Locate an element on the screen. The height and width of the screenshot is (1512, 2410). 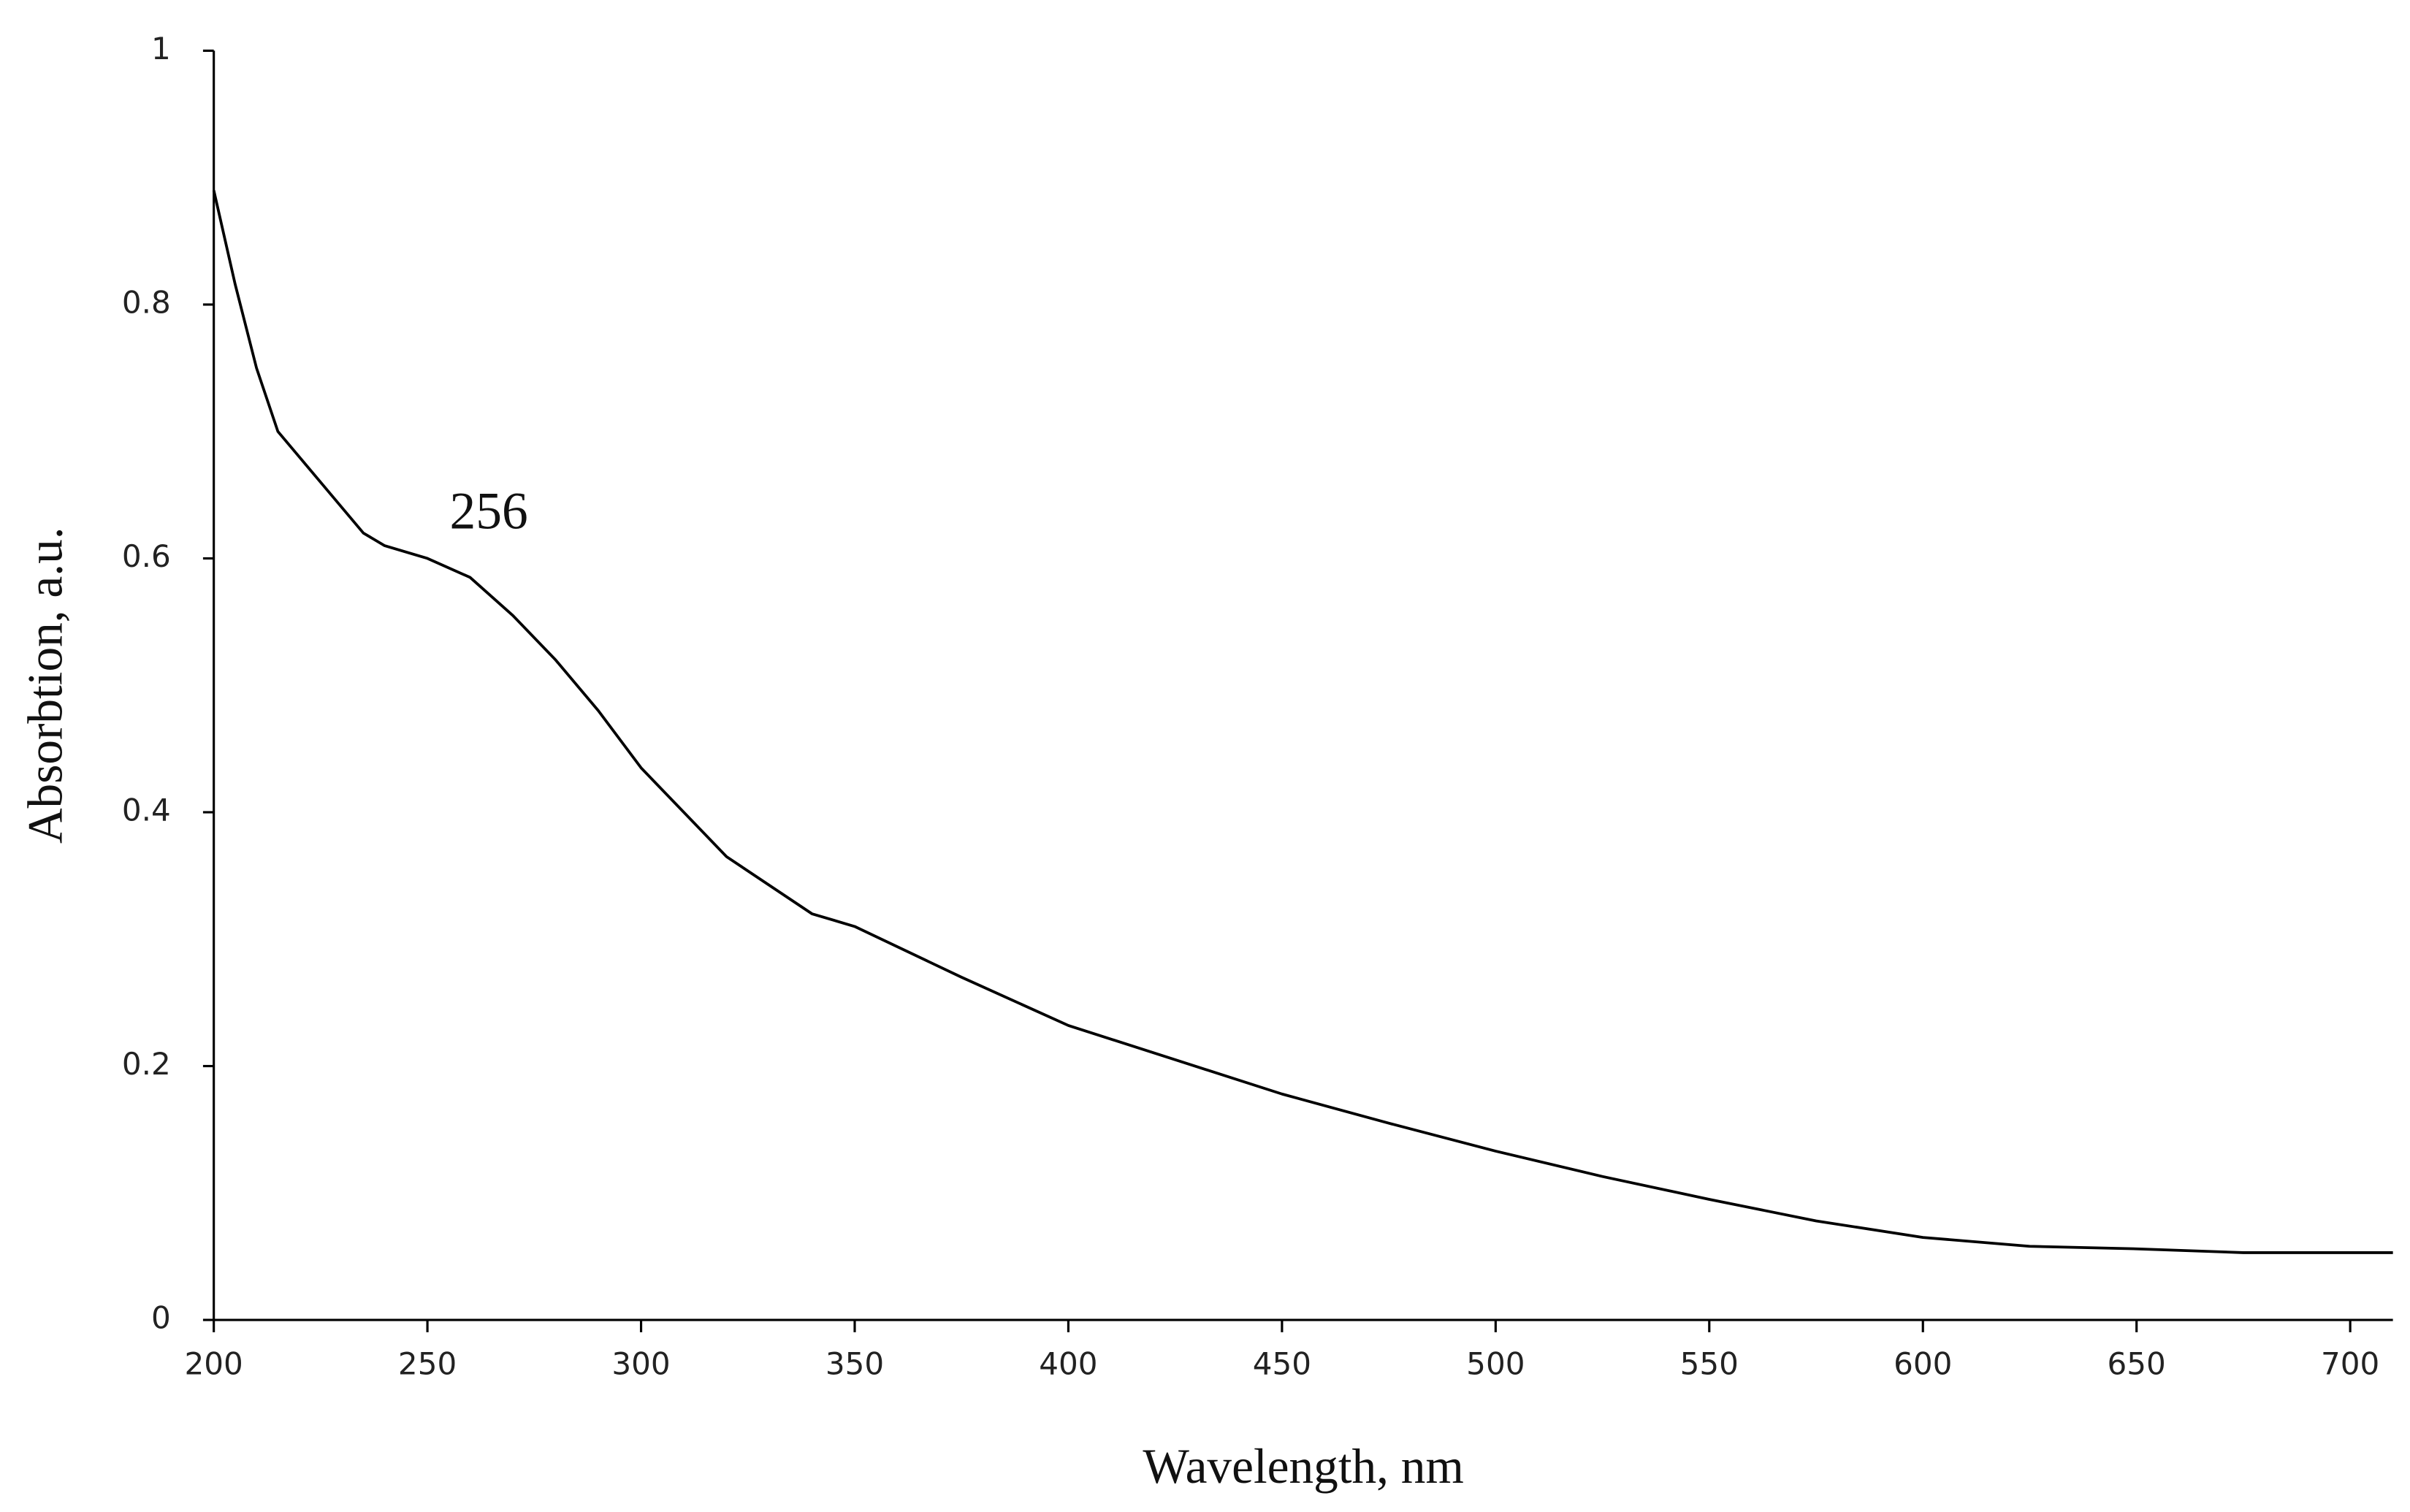
y-tick-label: 0.6 is located at coordinates (147, 556).